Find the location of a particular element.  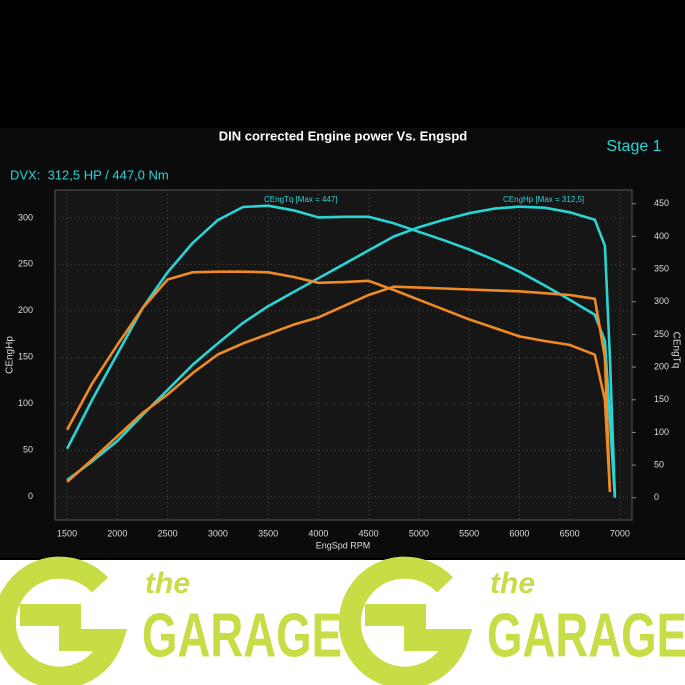

annotation: CEngHp [Max = 312,5] is located at coordinates (543, 199).